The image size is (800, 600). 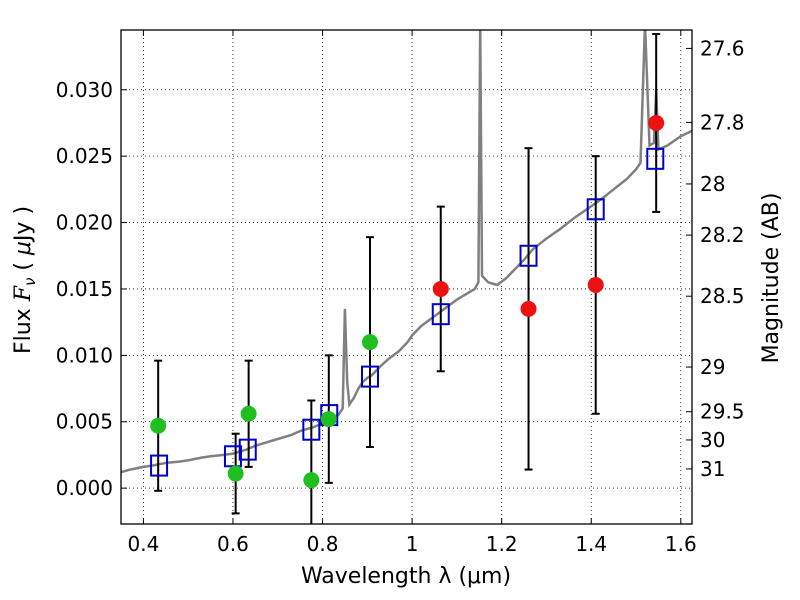 What do you see at coordinates (712, 440) in the screenshot?
I see `y2-tick-label: 30` at bounding box center [712, 440].